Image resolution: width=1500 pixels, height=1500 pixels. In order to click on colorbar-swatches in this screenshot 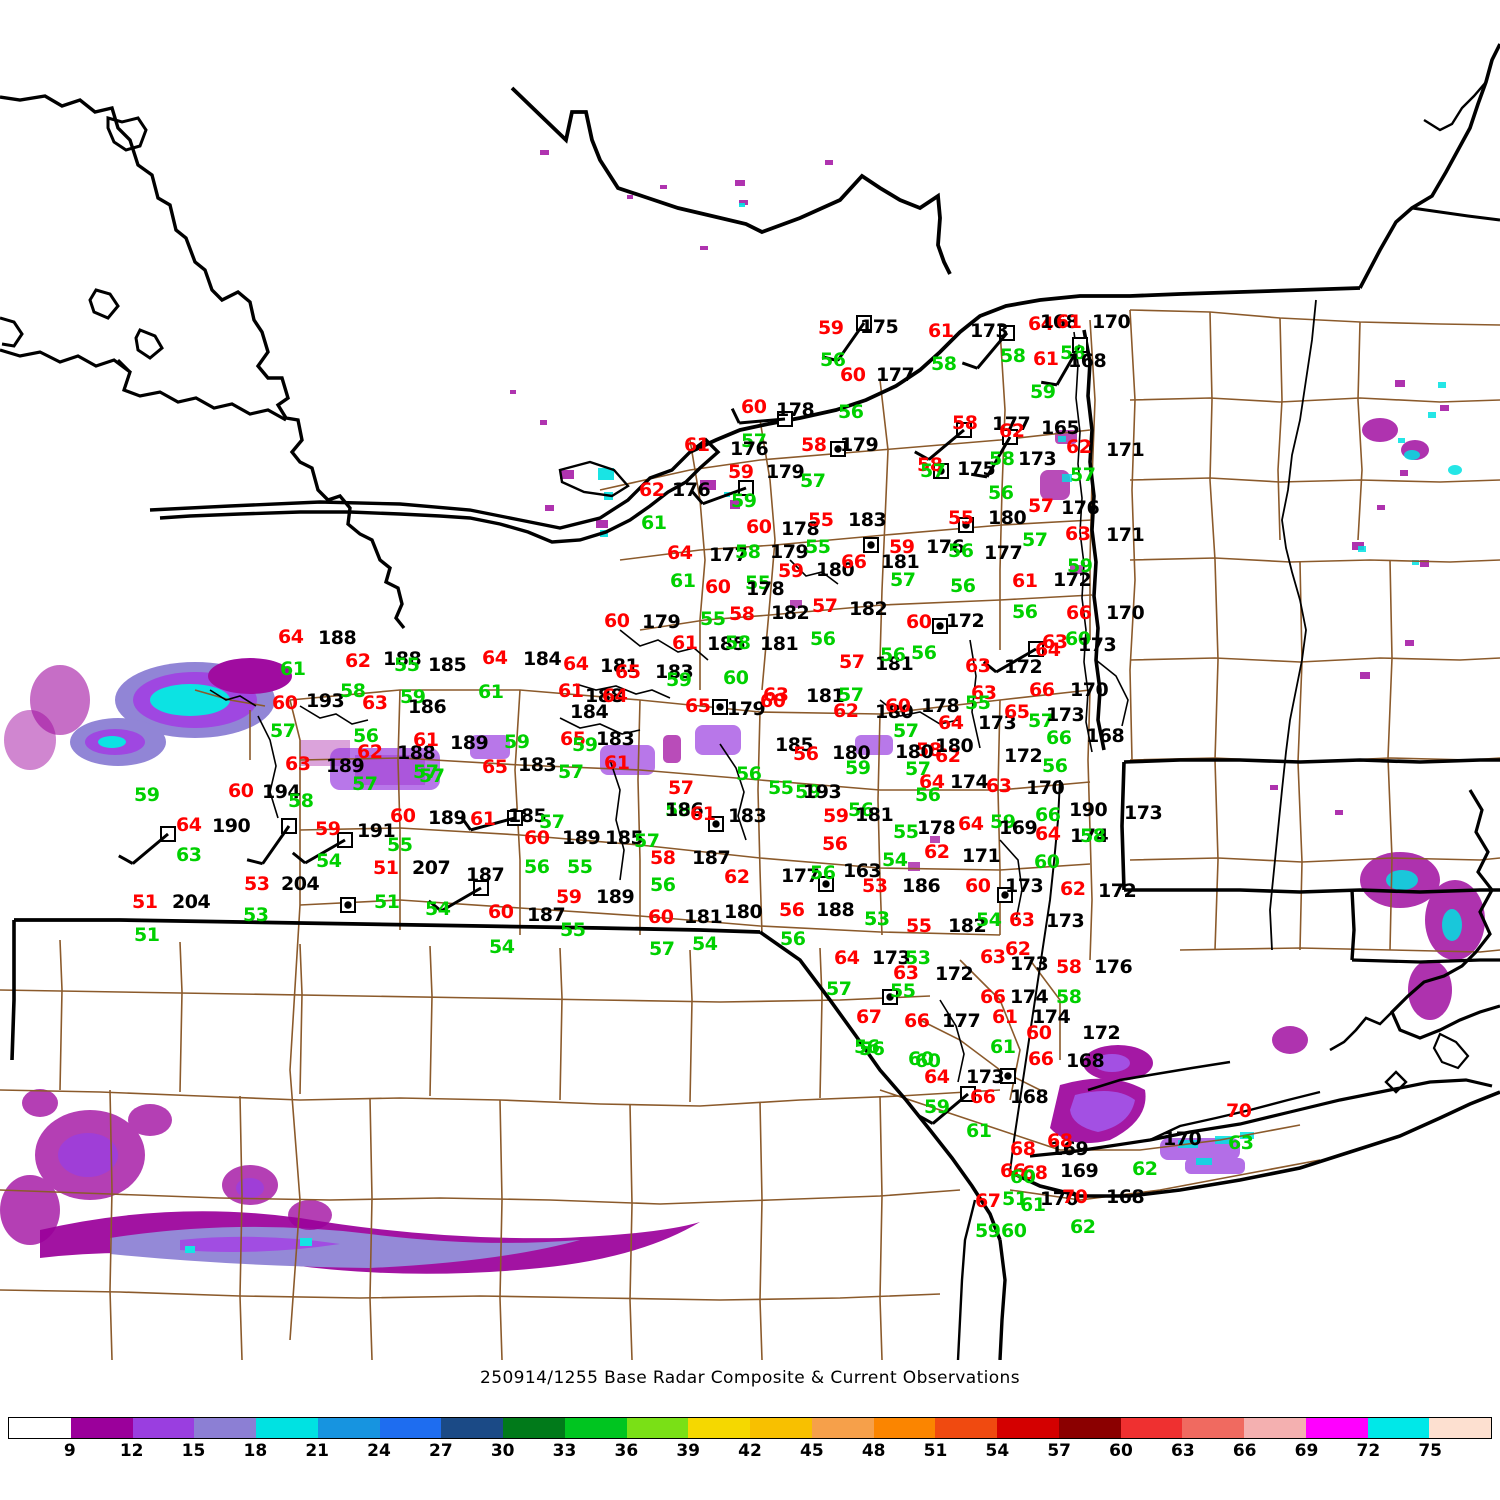, I will do `click(750, 1428)`.